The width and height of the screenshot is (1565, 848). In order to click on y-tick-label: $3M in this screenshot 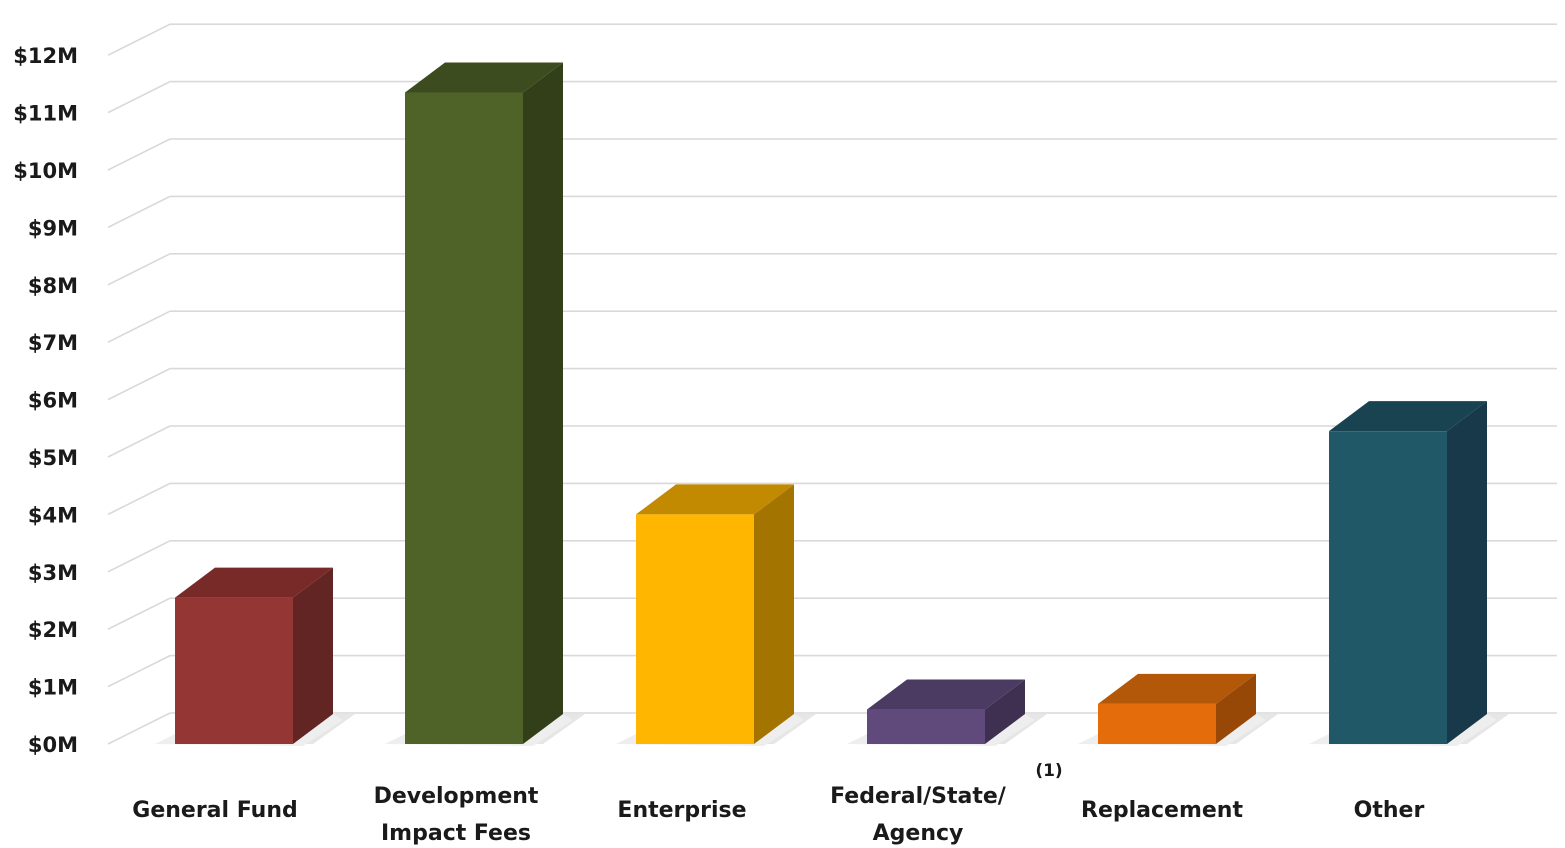, I will do `click(53, 573)`.